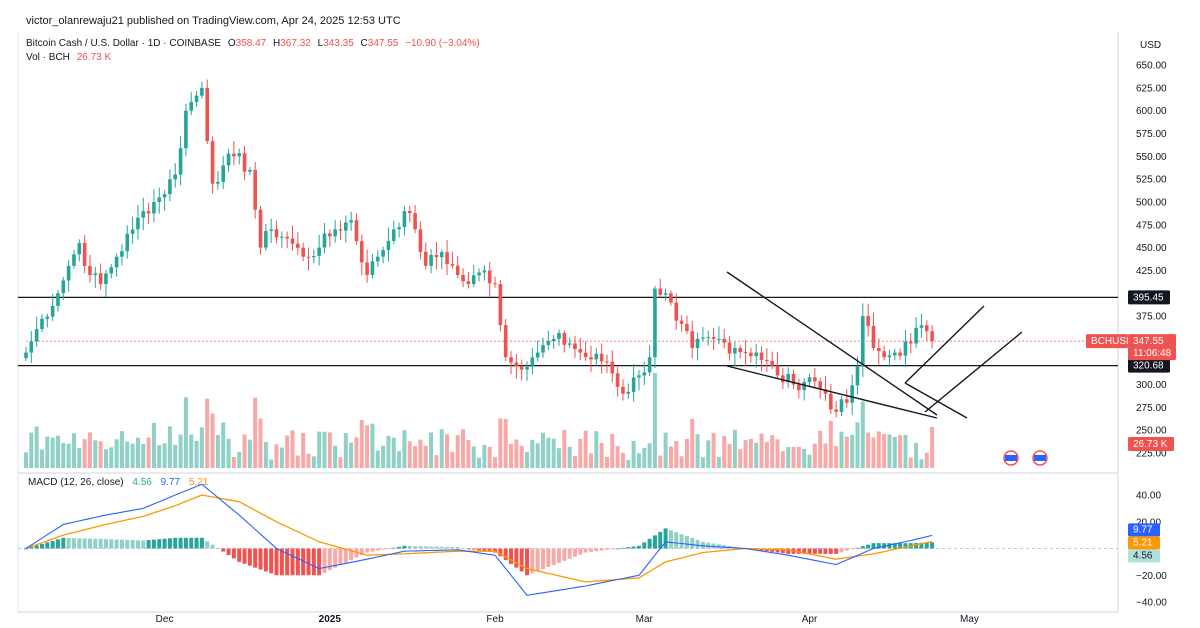  Describe the element at coordinates (479, 539) in the screenshot. I see `macd-line` at that location.